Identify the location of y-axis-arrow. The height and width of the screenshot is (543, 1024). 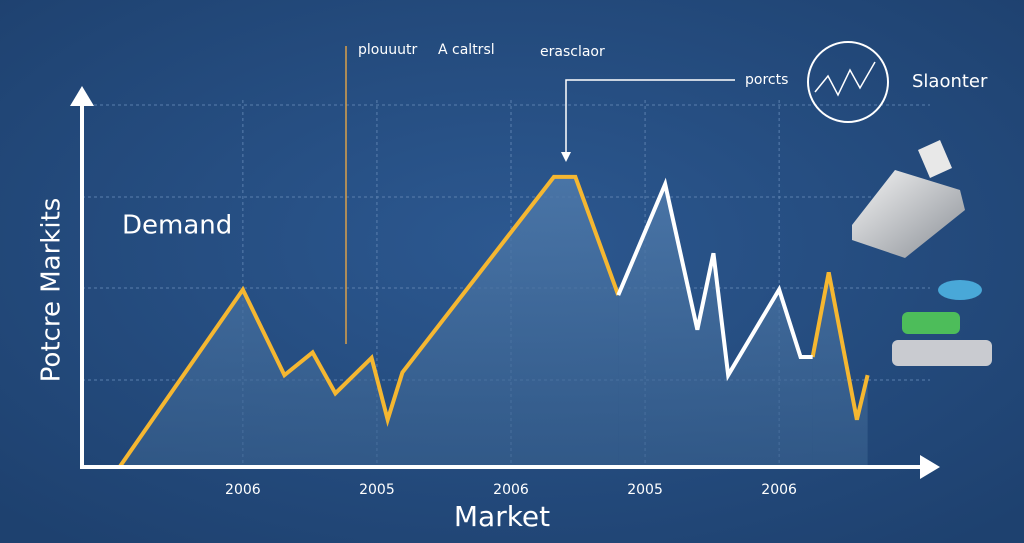
(82, 96).